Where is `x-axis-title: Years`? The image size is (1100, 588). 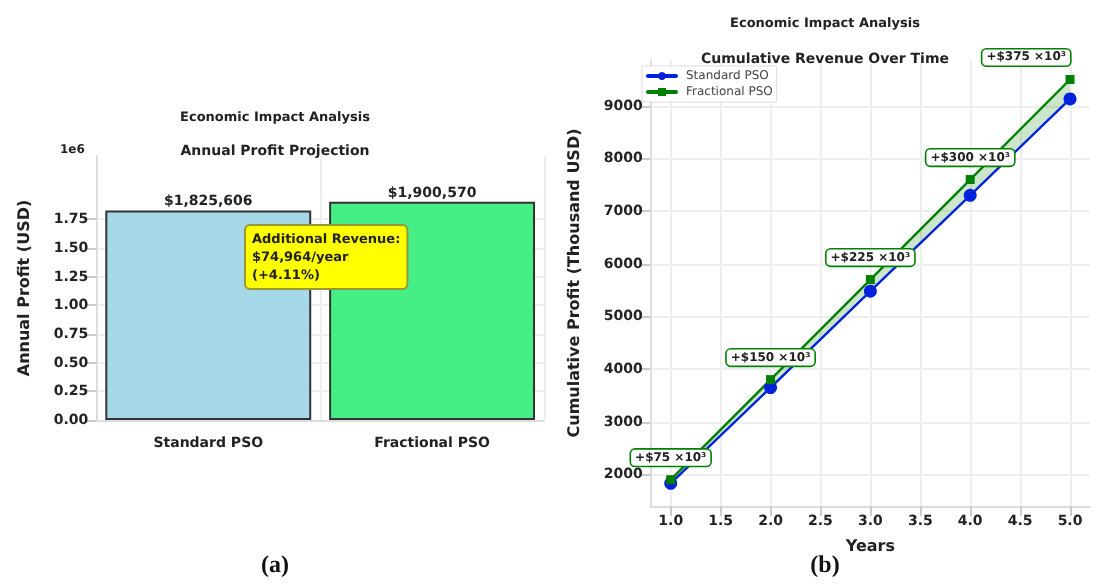 x-axis-title: Years is located at coordinates (869, 545).